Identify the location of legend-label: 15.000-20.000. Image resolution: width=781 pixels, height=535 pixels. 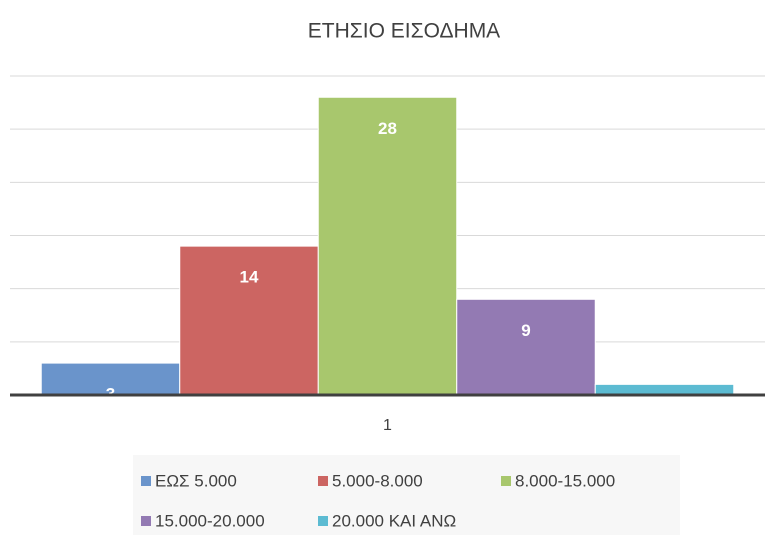
(210, 520).